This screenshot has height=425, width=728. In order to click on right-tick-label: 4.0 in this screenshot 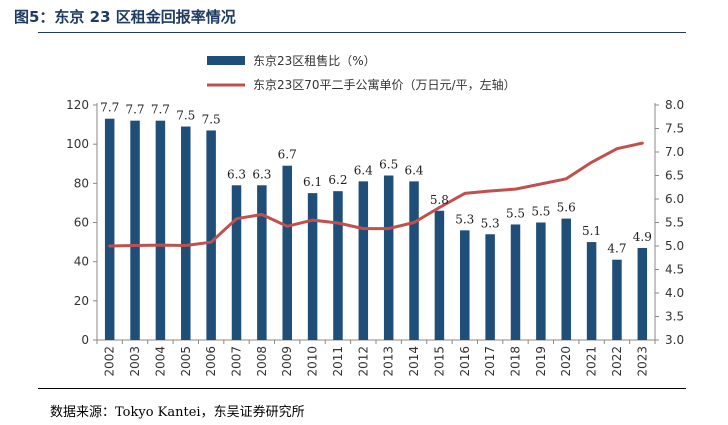, I will do `click(674, 293)`.